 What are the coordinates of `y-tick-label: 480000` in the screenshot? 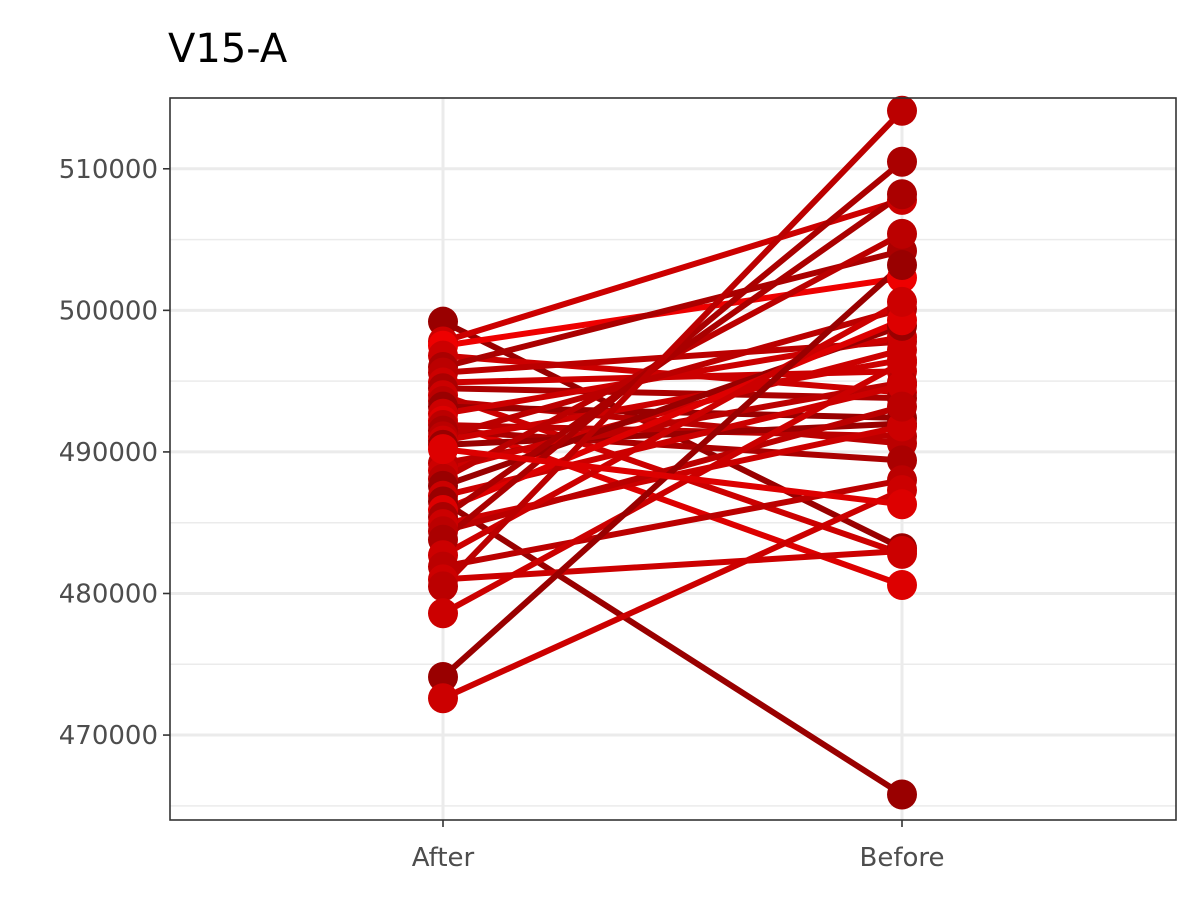 It's located at (108, 594).